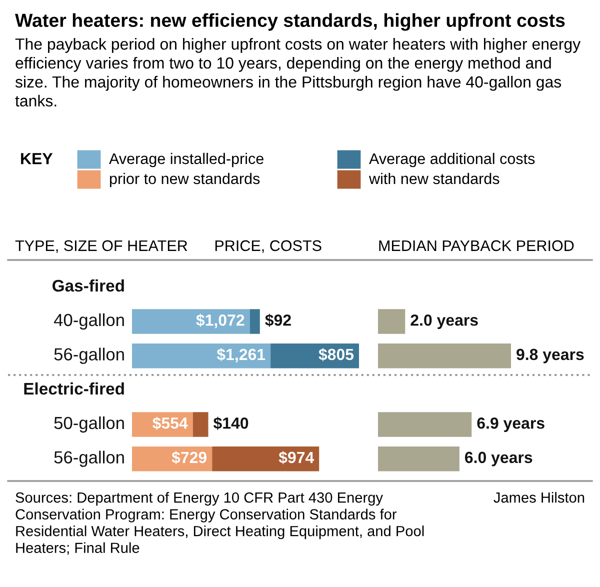 The height and width of the screenshot is (587, 600). Describe the element at coordinates (539, 497) in the screenshot. I see `text: James Hilston` at that location.